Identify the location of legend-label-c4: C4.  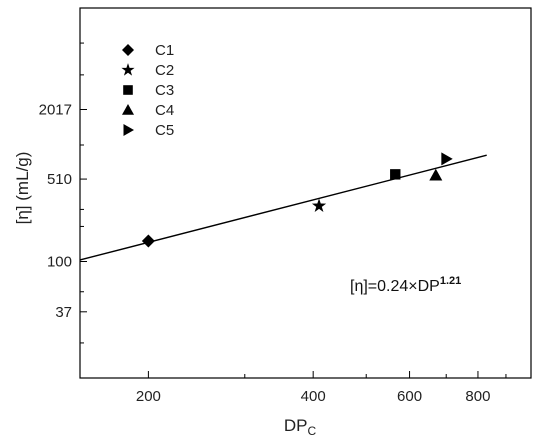
(164, 110).